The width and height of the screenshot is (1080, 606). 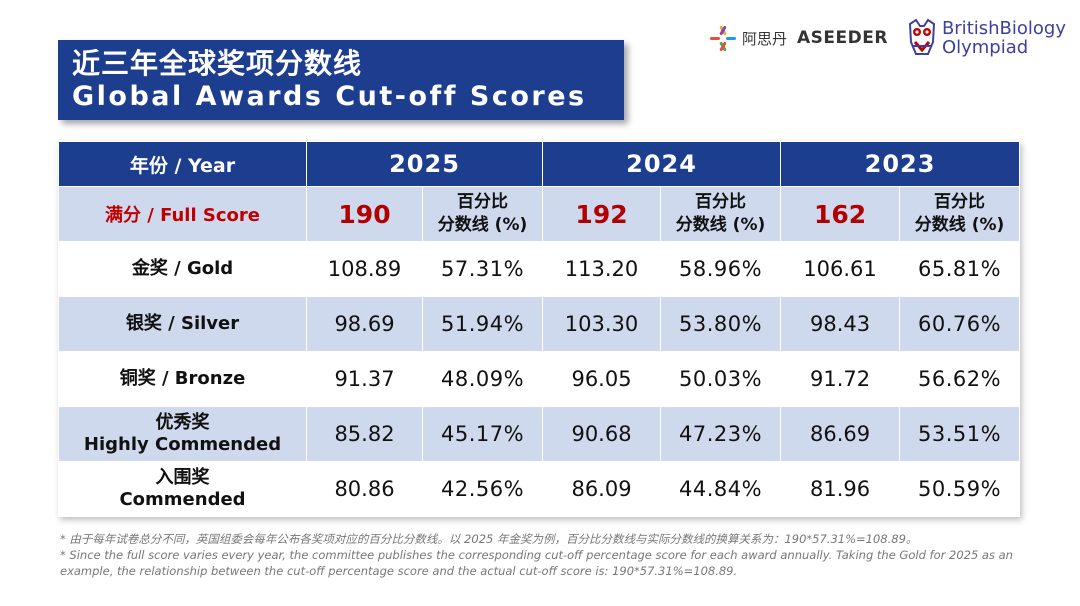 I want to click on percentage-cell: 58.96%, so click(x=721, y=269).